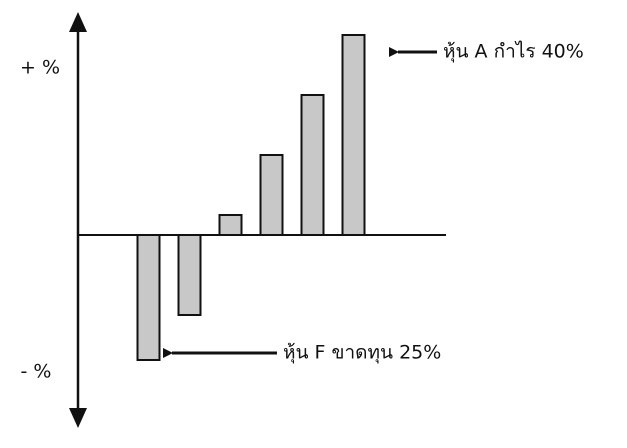 The width and height of the screenshot is (627, 448). What do you see at coordinates (513, 52) in the screenshot?
I see `annotation: หุ้น A กำไร 40%` at bounding box center [513, 52].